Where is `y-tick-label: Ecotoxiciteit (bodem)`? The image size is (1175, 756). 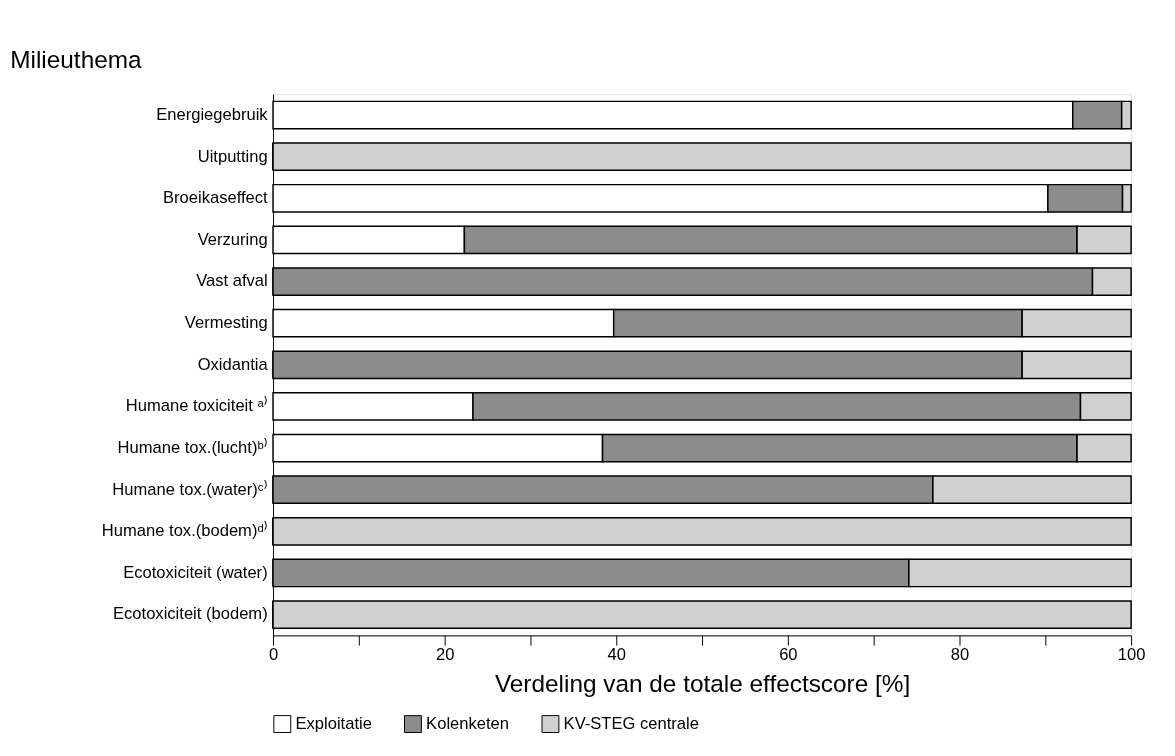 y-tick-label: Ecotoxiciteit (bodem) is located at coordinates (190, 614).